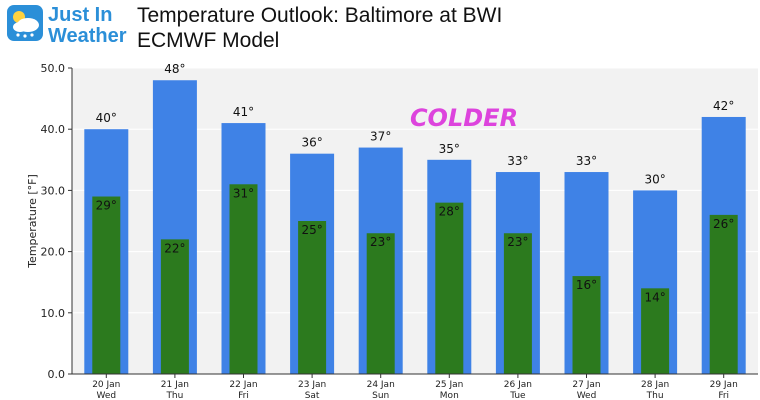 The width and height of the screenshot is (760, 400). What do you see at coordinates (311, 230) in the screenshot?
I see `low-temp-label: 25°` at bounding box center [311, 230].